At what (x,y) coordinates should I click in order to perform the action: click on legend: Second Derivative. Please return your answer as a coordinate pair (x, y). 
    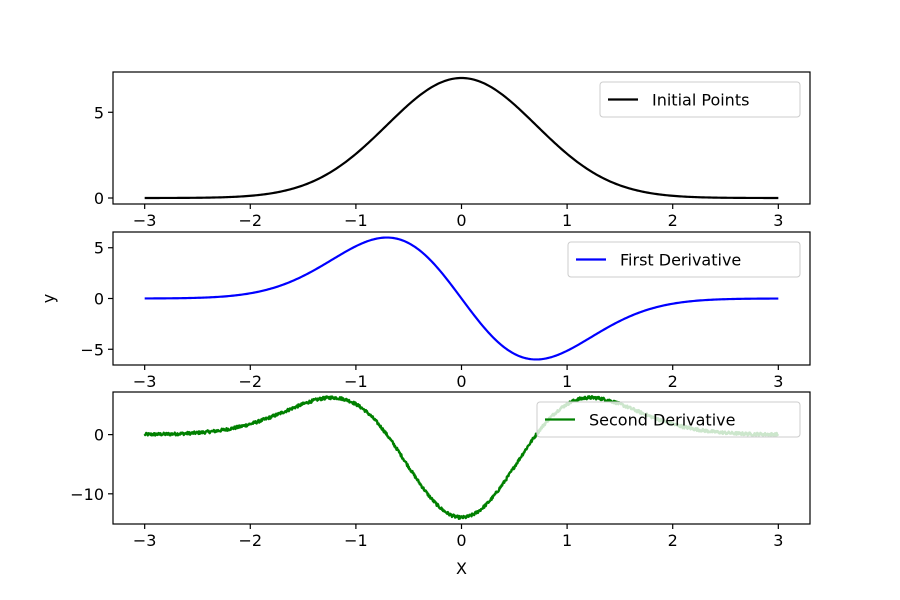
    Looking at the image, I should click on (668, 419).